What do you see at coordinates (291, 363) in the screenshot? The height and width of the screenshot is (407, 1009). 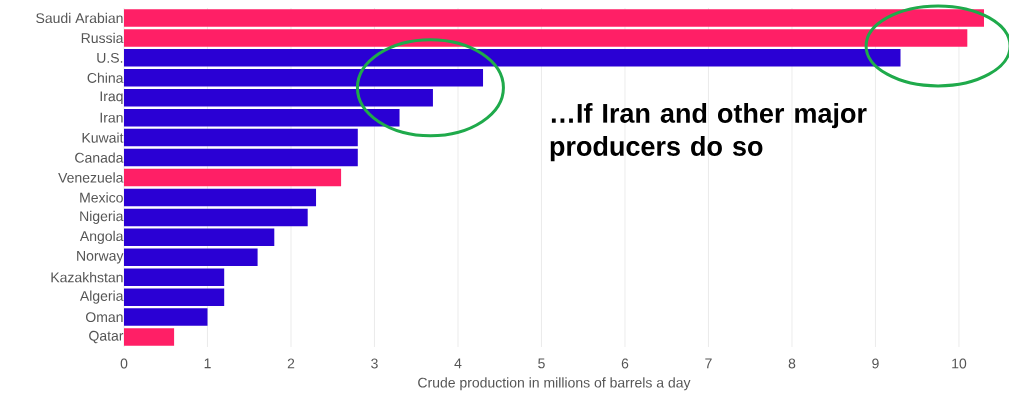 I see `x-tick-label: 2` at bounding box center [291, 363].